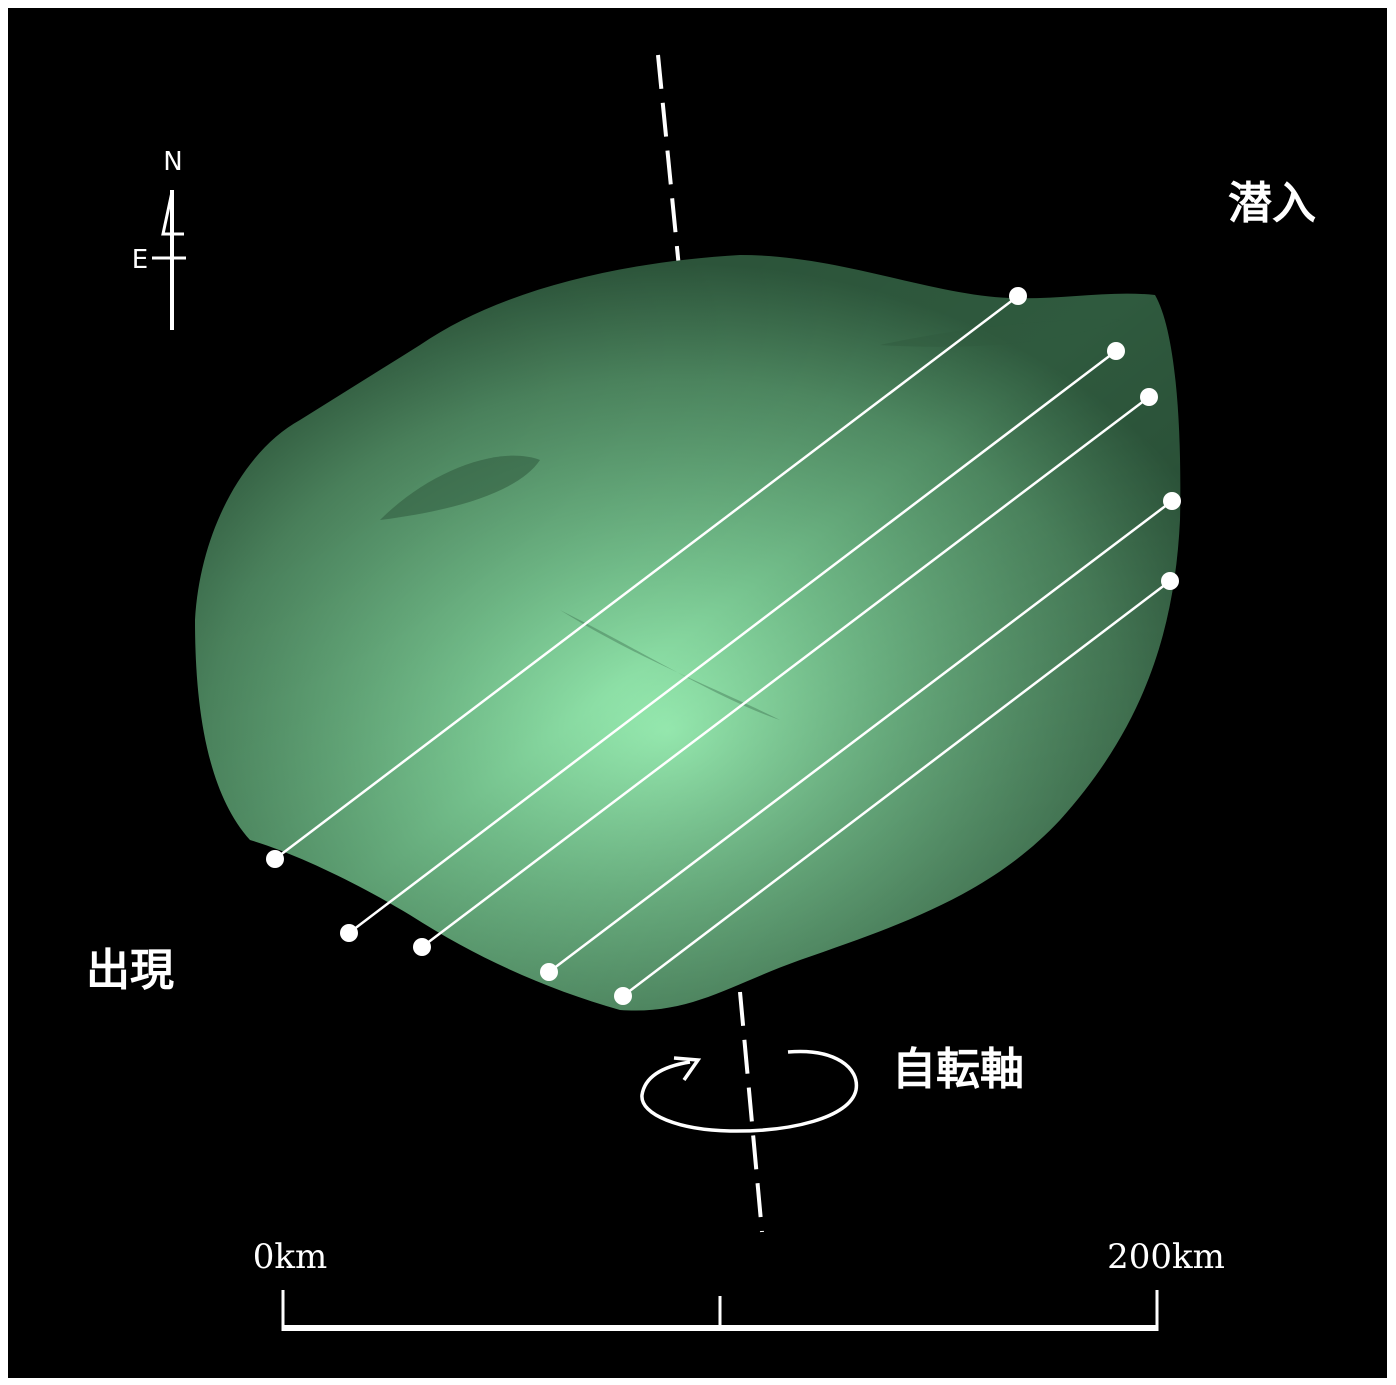 The image size is (1396, 1385). What do you see at coordinates (130, 970) in the screenshot?
I see `egress-label: 出現` at bounding box center [130, 970].